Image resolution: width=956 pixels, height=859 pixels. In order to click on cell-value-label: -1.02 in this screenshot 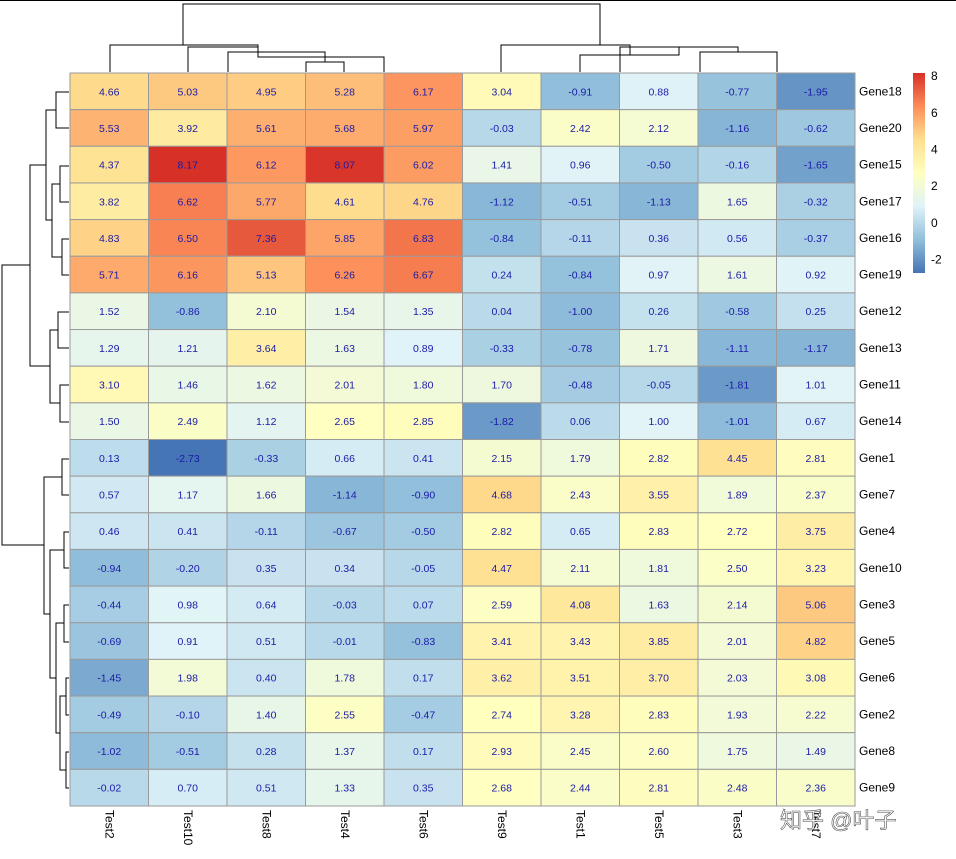, I will do `click(109, 752)`.